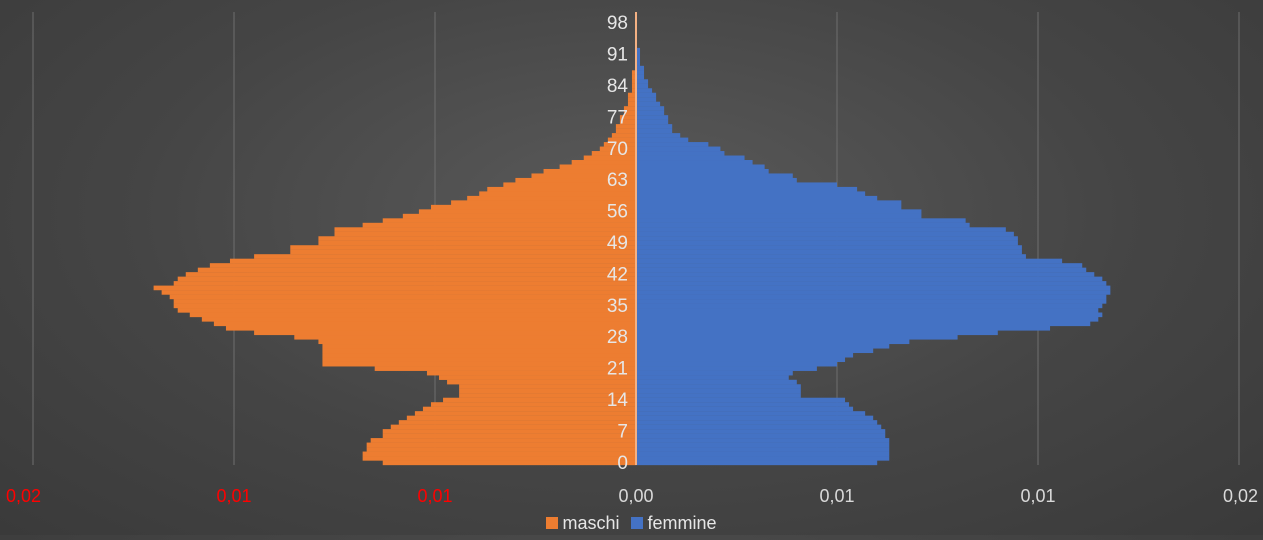 The height and width of the screenshot is (540, 1263). Describe the element at coordinates (617, 149) in the screenshot. I see `y-tick-label-70: 70` at that location.